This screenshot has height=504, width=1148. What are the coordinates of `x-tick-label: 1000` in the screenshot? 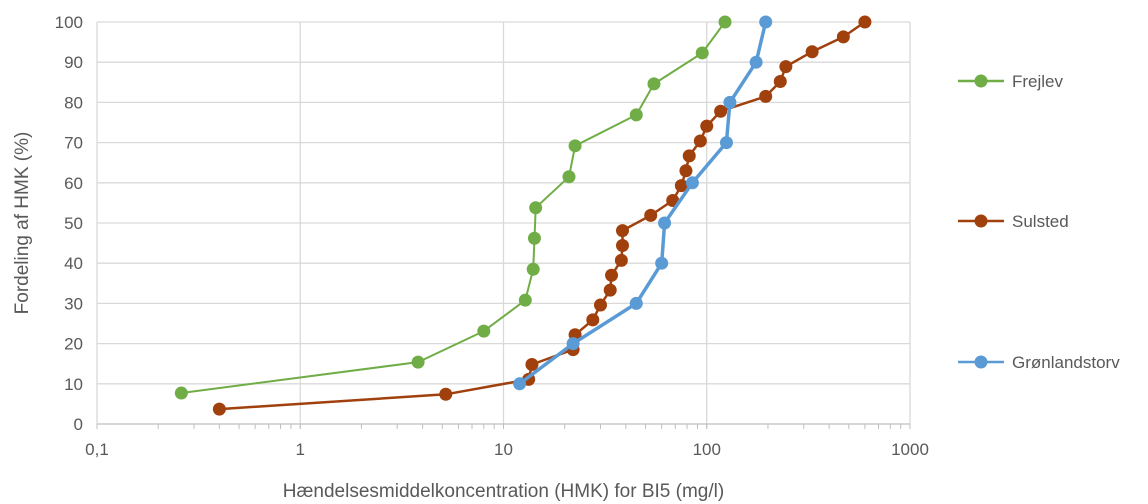 It's located at (910, 449).